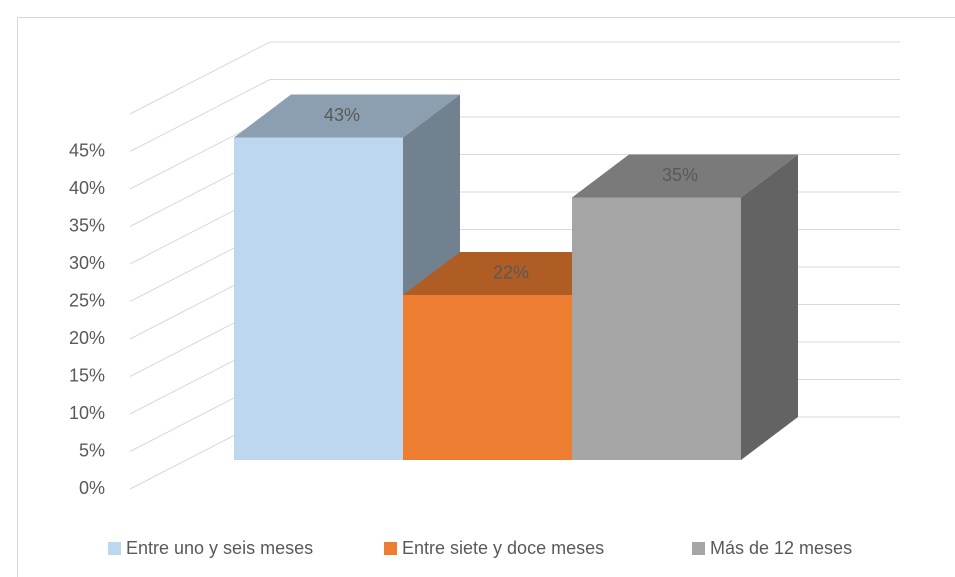  Describe the element at coordinates (342, 115) in the screenshot. I see `data-label: 43%` at that location.